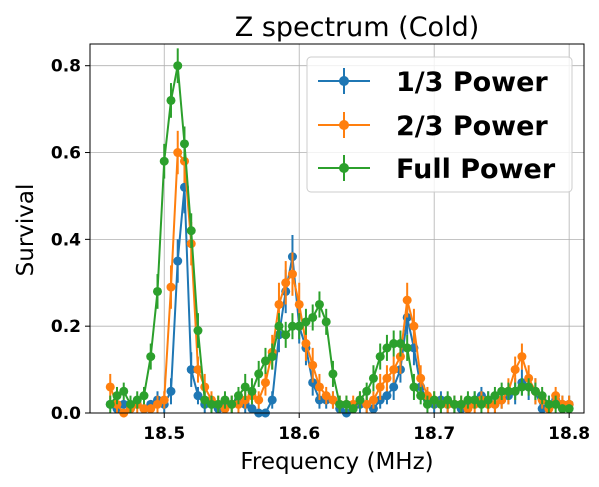 The height and width of the screenshot is (487, 599). I want to click on x-tick-label: 18.7, so click(434, 434).